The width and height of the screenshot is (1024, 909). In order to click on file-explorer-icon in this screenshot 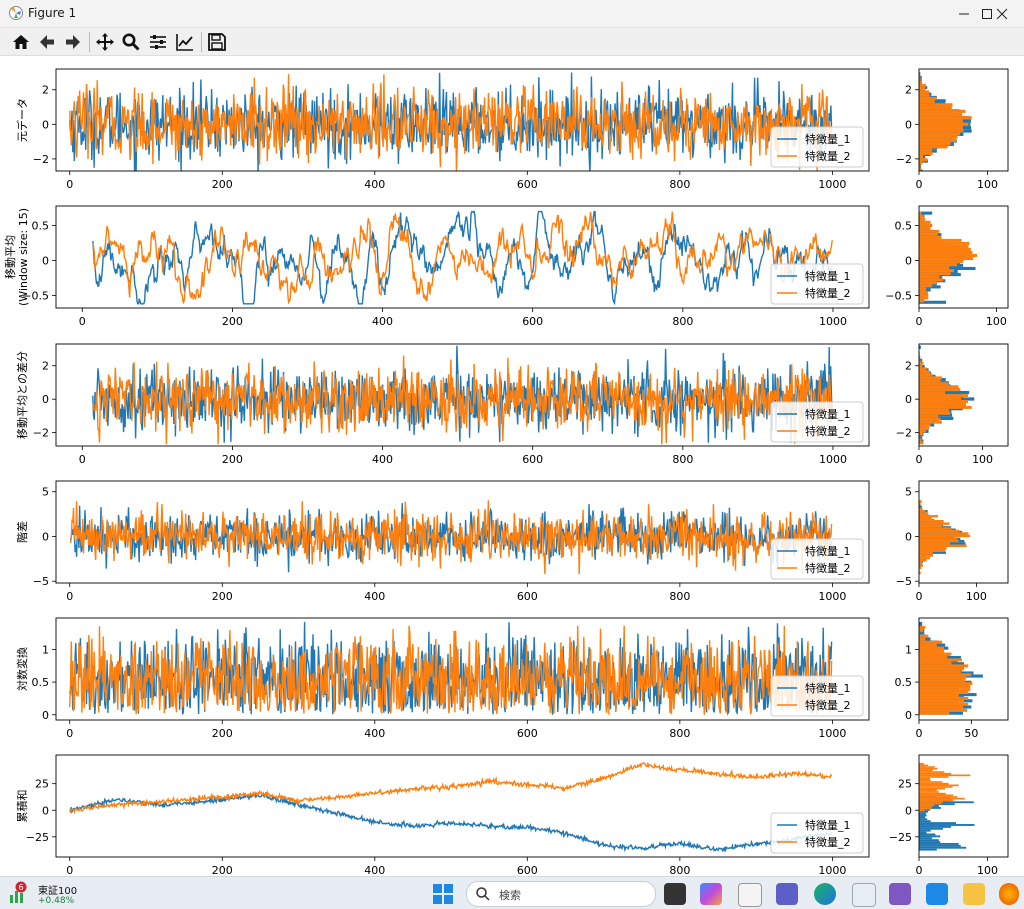, I will do `click(974, 894)`.